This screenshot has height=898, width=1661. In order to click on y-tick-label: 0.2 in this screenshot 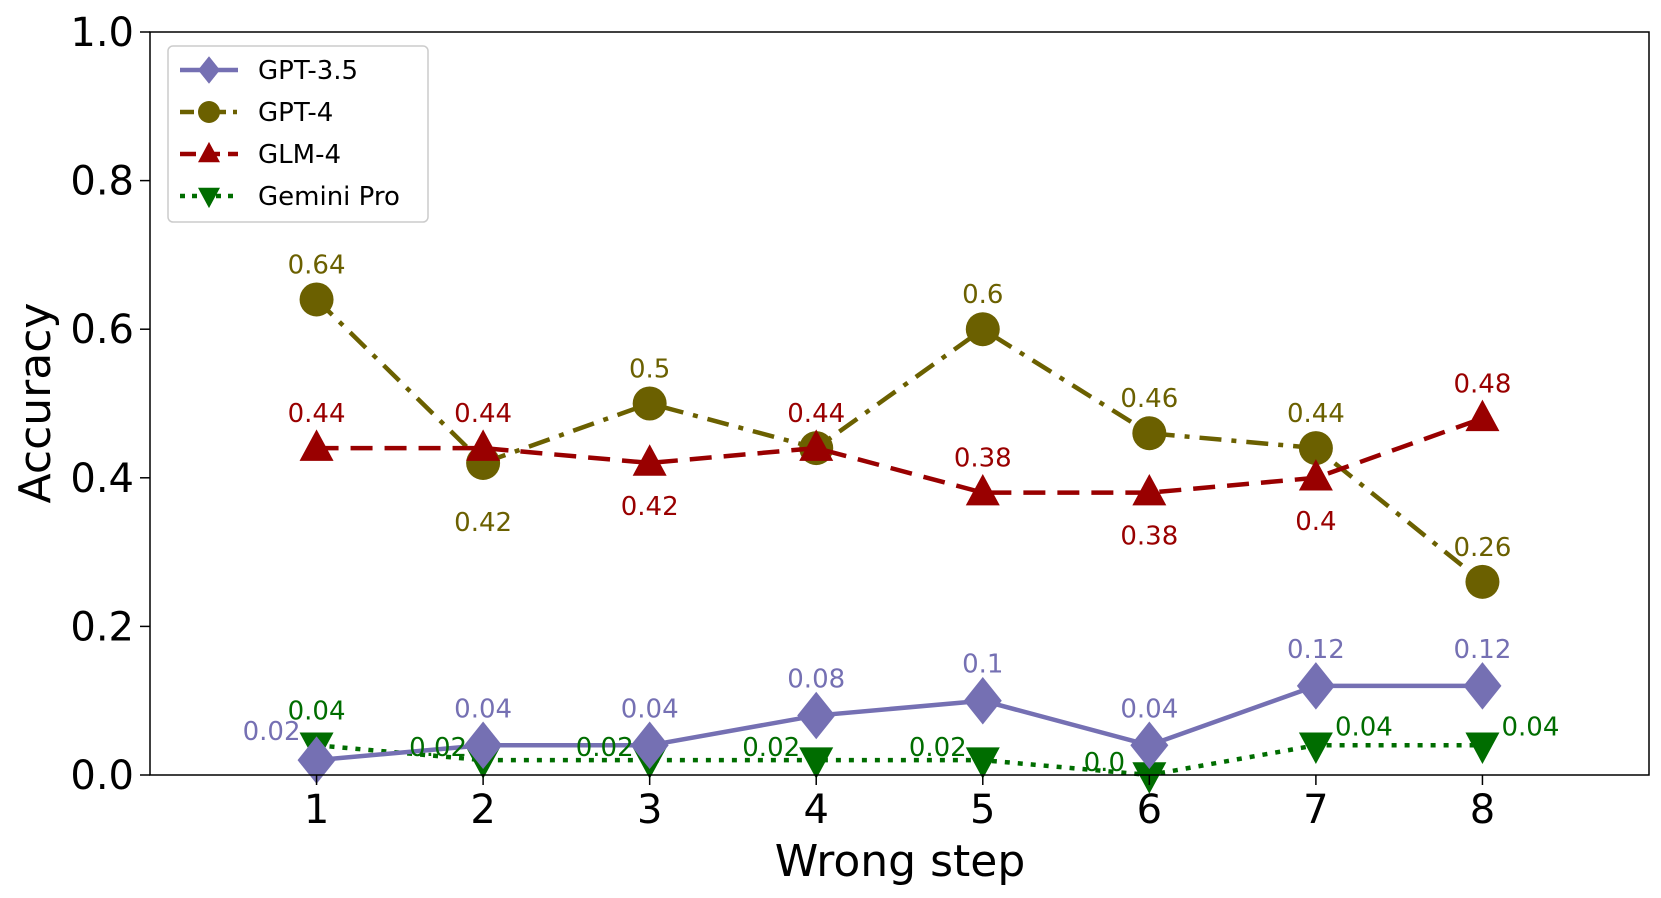, I will do `click(102, 627)`.